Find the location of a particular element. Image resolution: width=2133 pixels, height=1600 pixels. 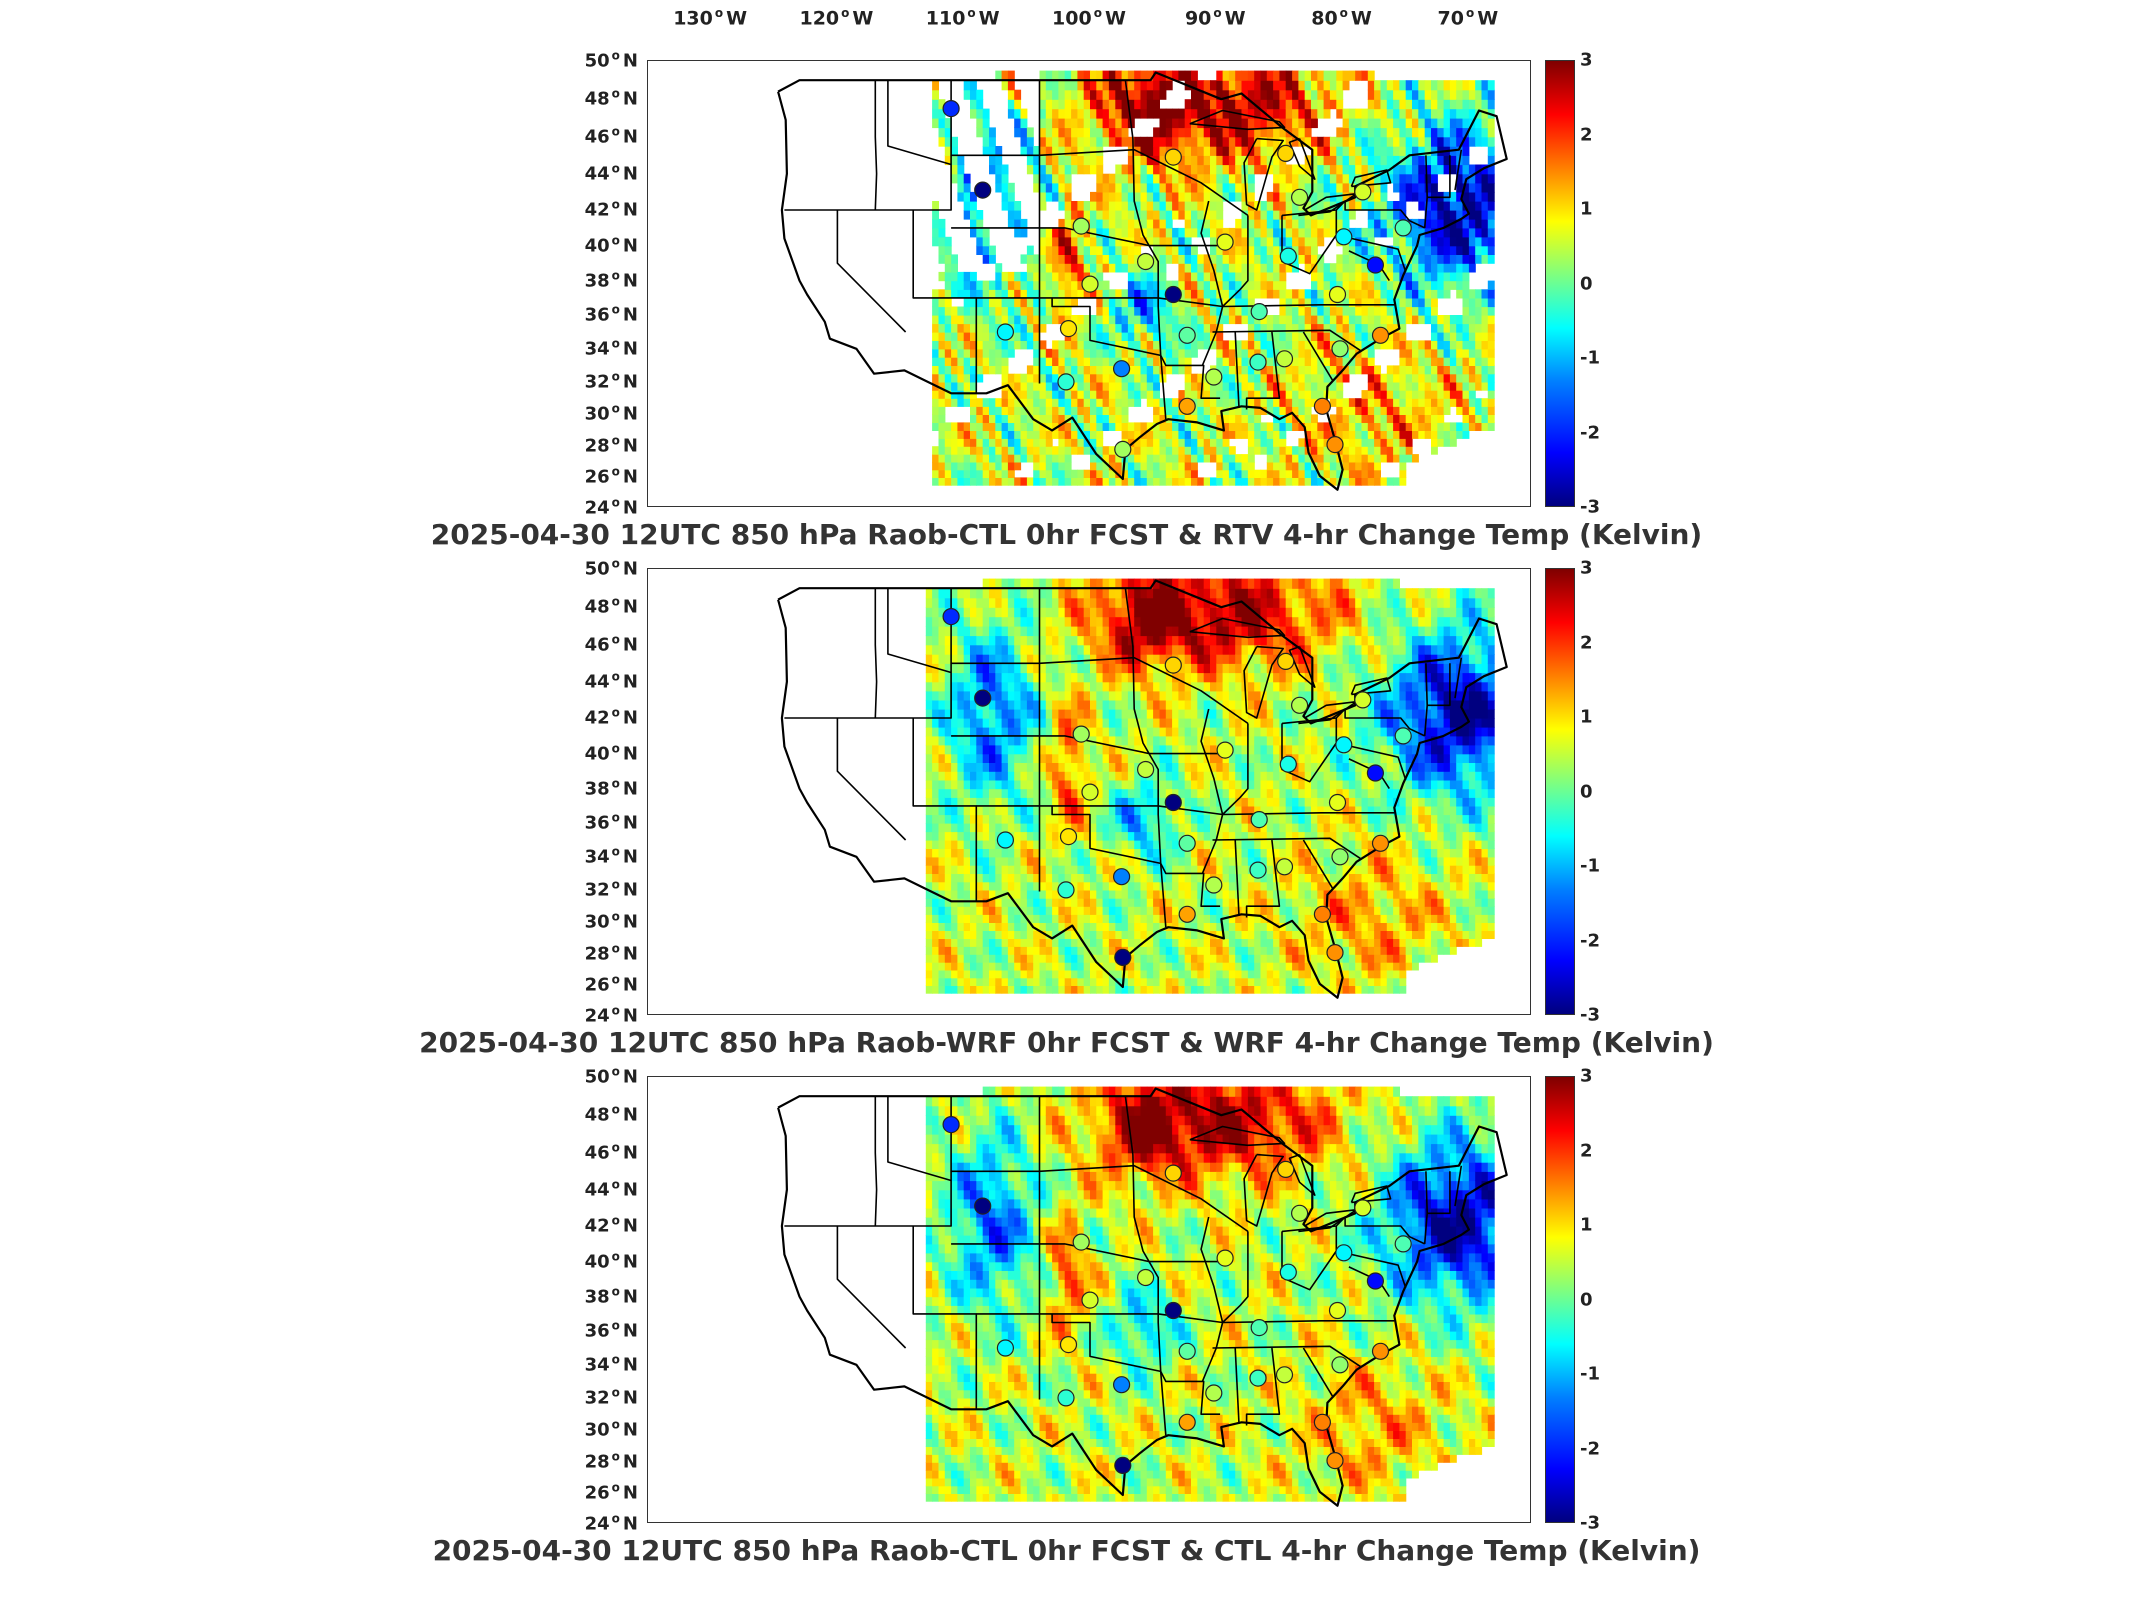

latitude-tick-label: 30 o N is located at coordinates (611, 1429).